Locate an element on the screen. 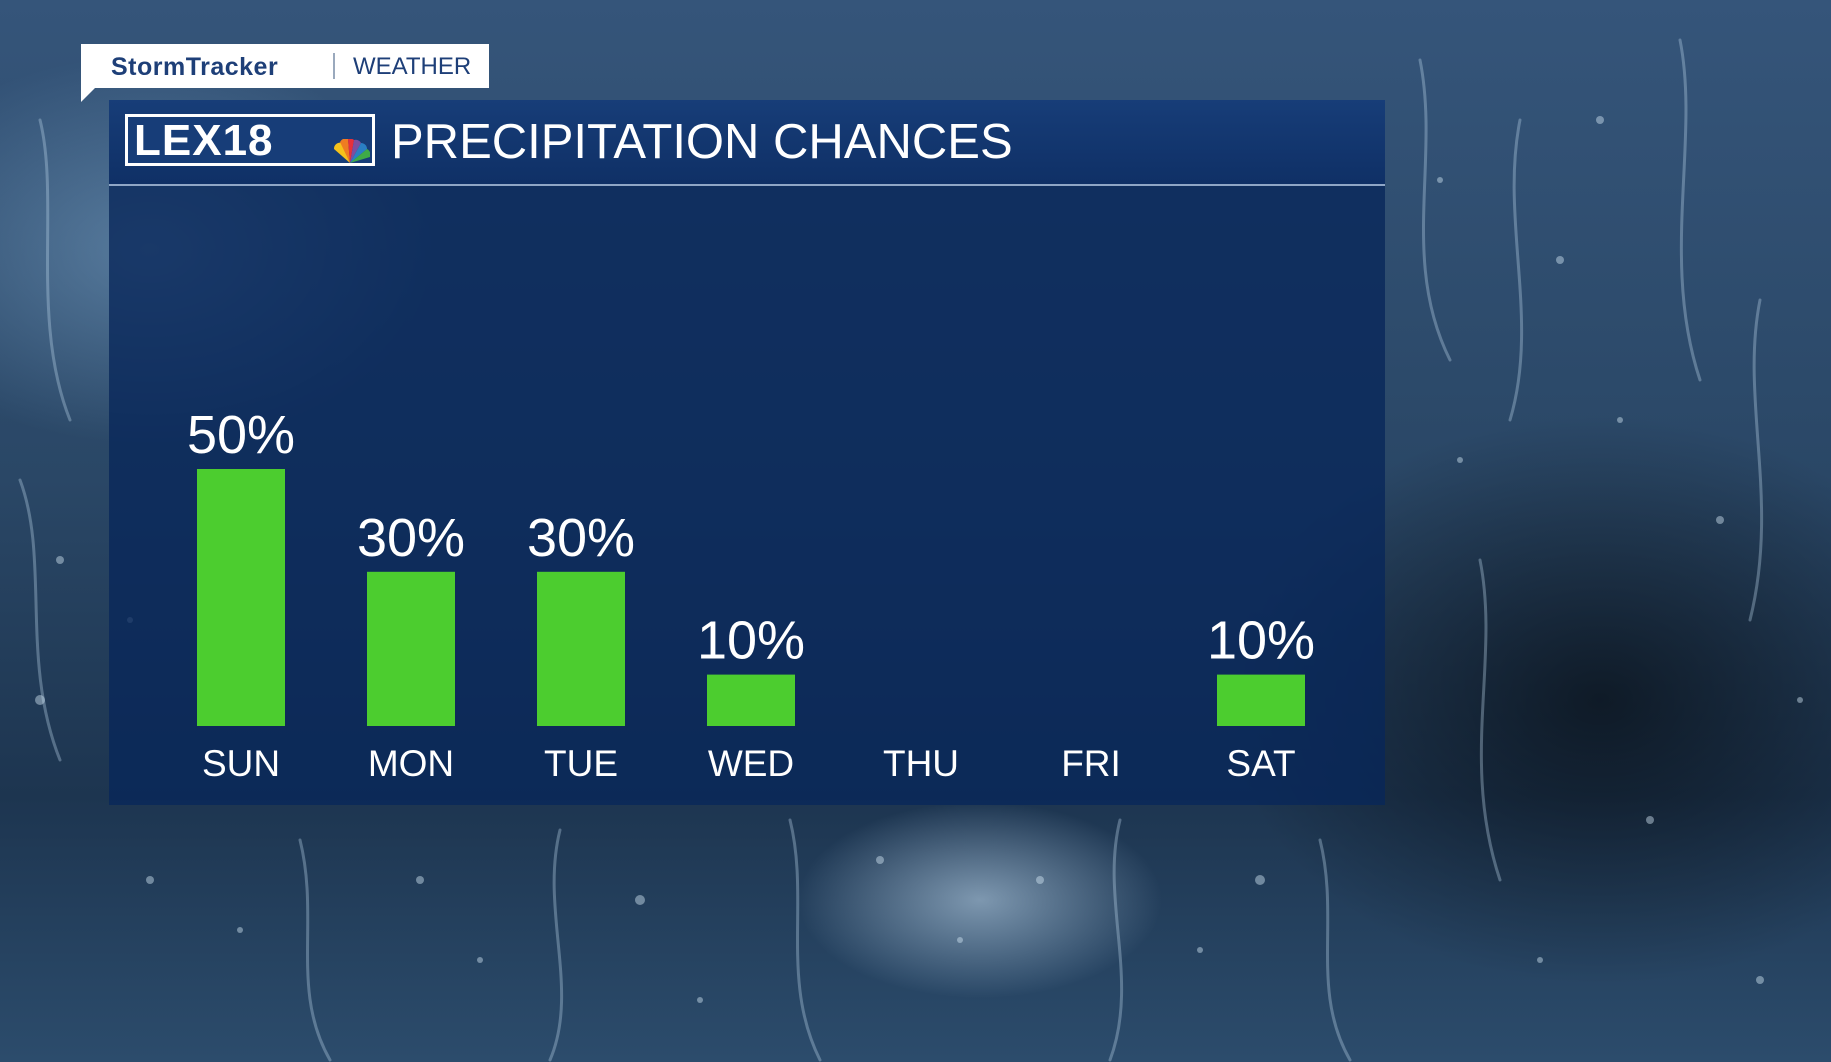 The height and width of the screenshot is (1062, 1831). panel-title: PRECIPITATION CHANCES is located at coordinates (702, 142).